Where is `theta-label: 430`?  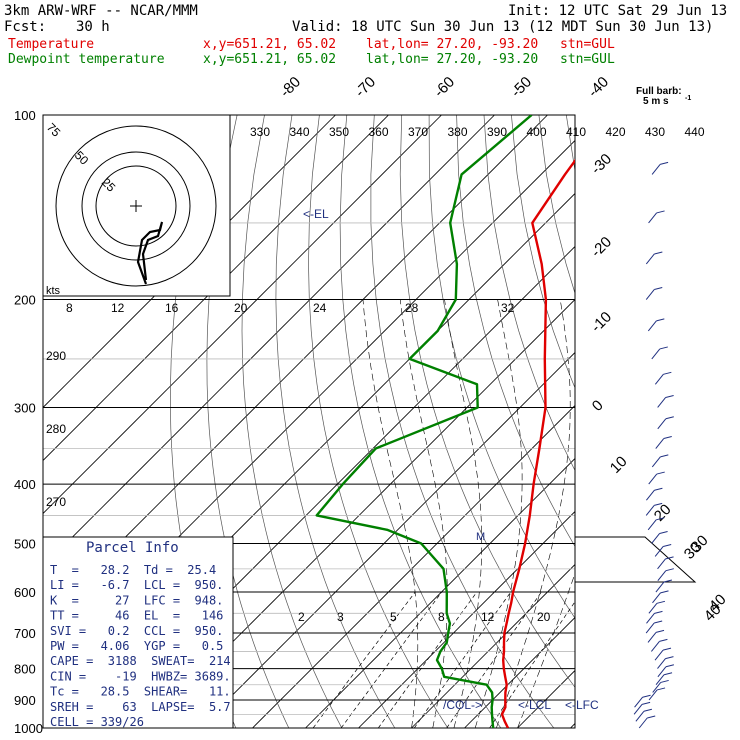
theta-label: 430 is located at coordinates (655, 132).